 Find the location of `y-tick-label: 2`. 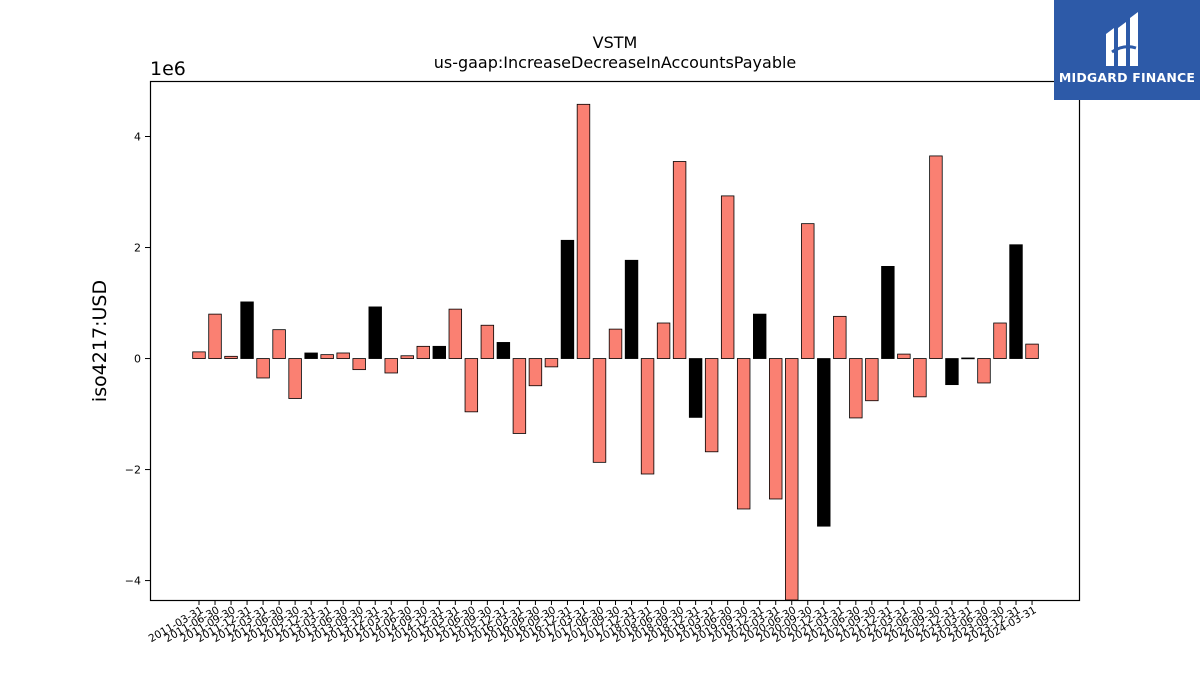

y-tick-label: 2 is located at coordinates (137, 248).